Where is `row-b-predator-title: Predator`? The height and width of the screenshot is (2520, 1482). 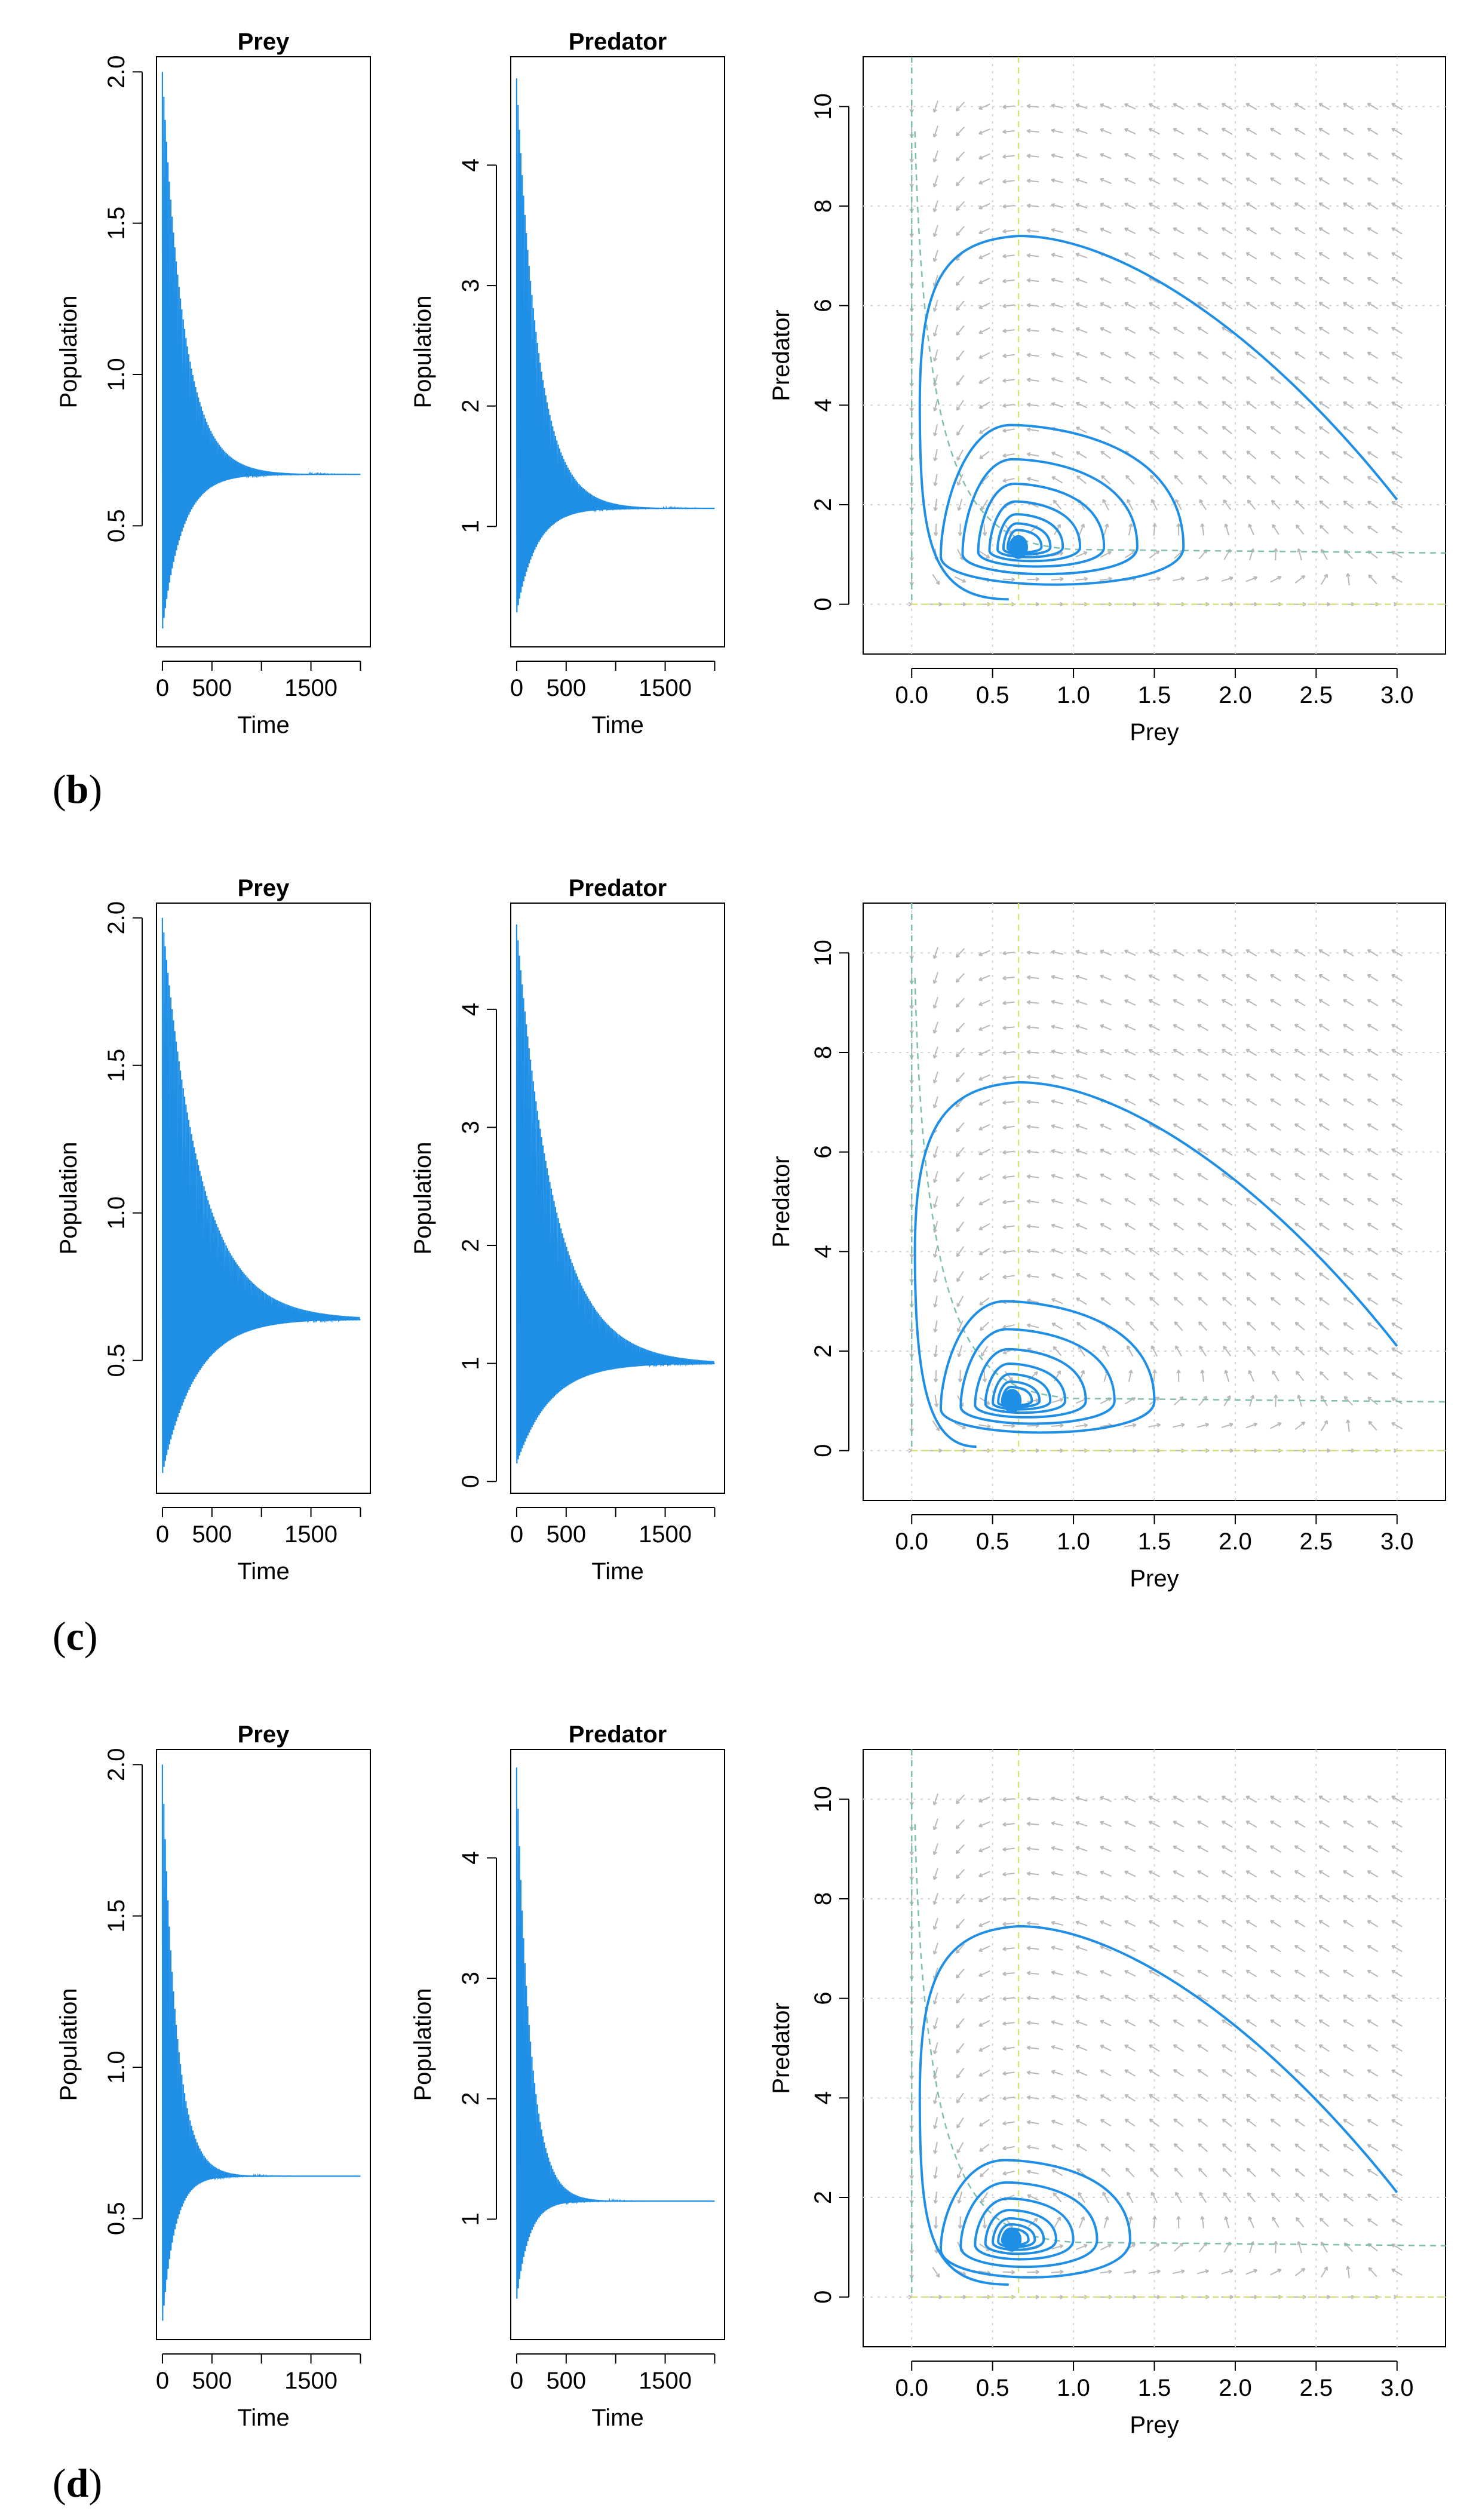
row-b-predator-title: Predator is located at coordinates (618, 888).